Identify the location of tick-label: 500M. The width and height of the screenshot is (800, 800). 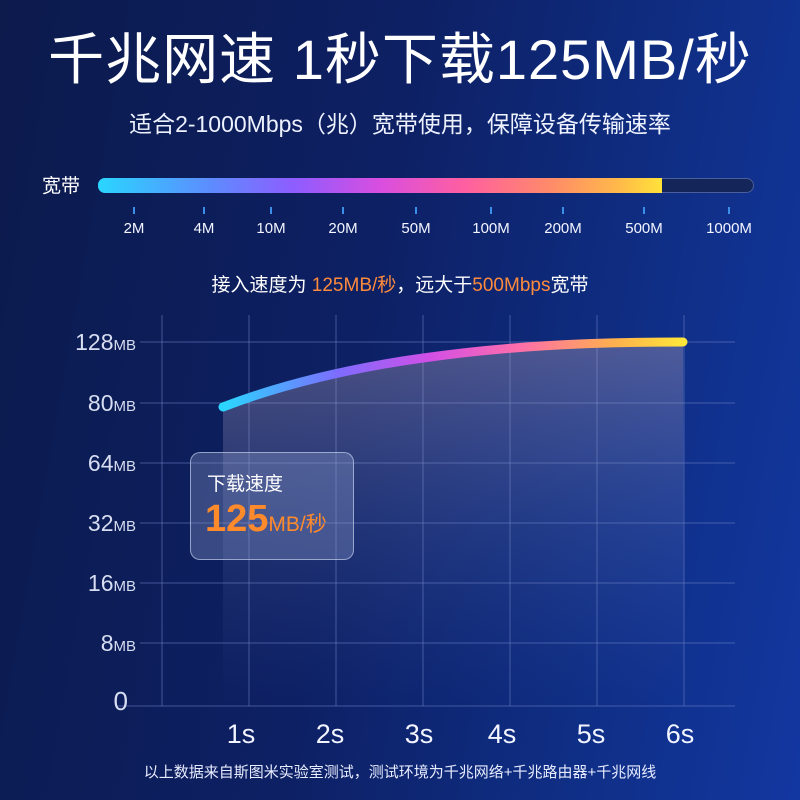
(644, 228).